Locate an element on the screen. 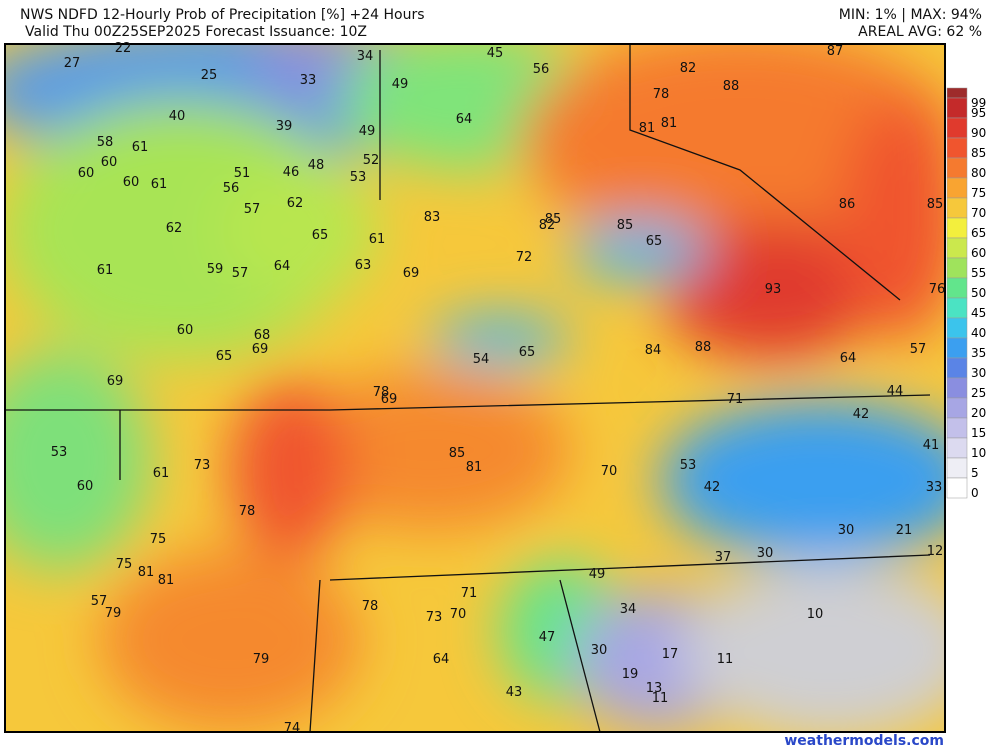 This screenshot has width=1000, height=754. point-value: 76 is located at coordinates (937, 289).